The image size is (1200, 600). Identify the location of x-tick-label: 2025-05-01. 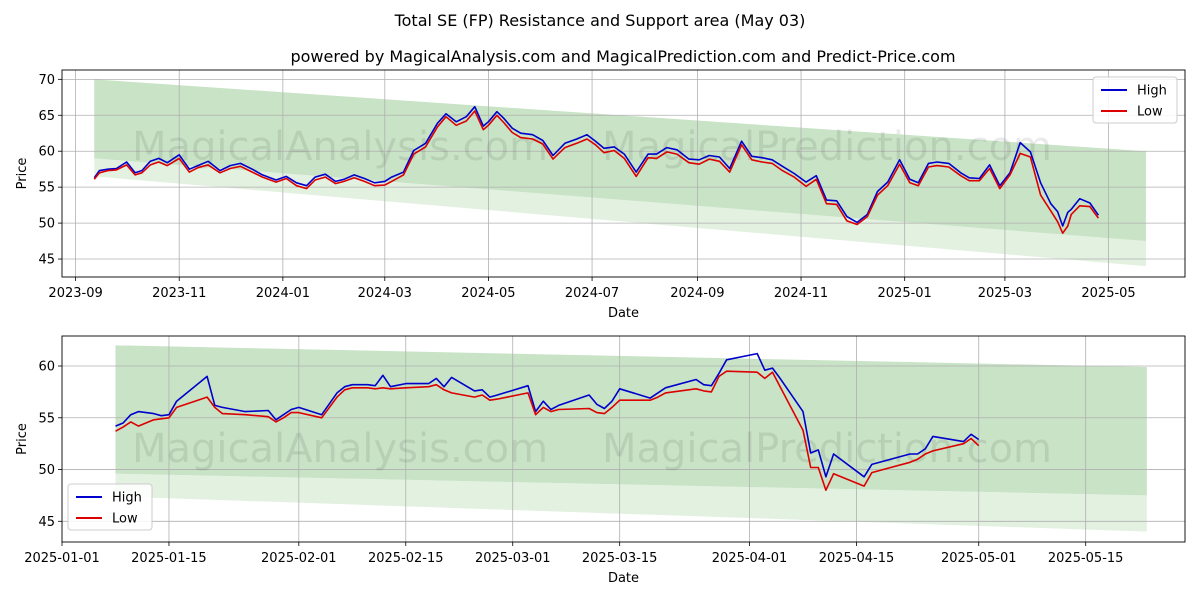
(979, 558).